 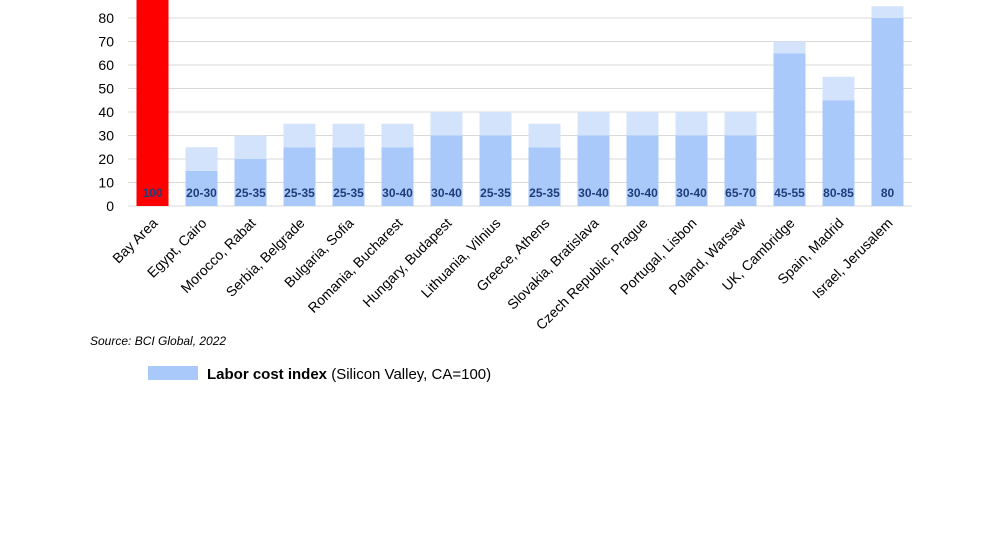 I want to click on data-label: 20-30, so click(x=201, y=193).